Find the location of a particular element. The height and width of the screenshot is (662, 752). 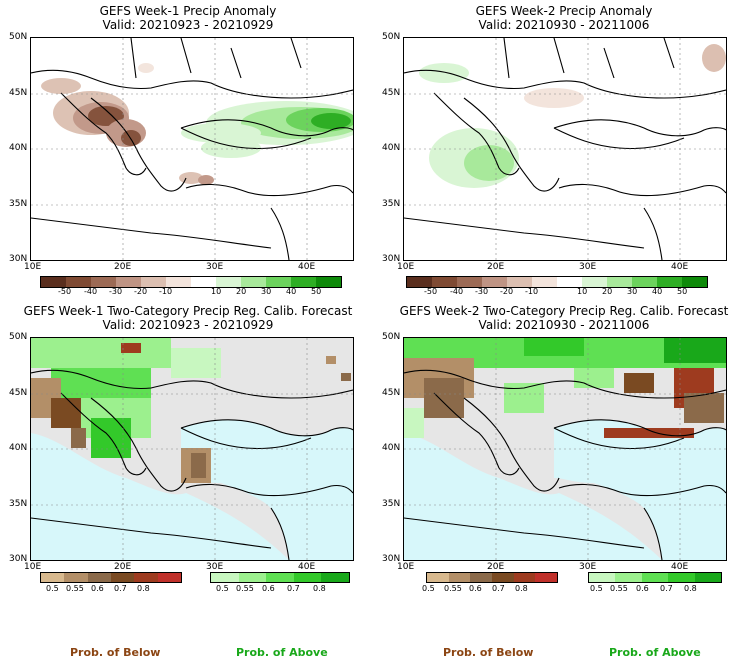

map-week1-probability is located at coordinates (192, 449).